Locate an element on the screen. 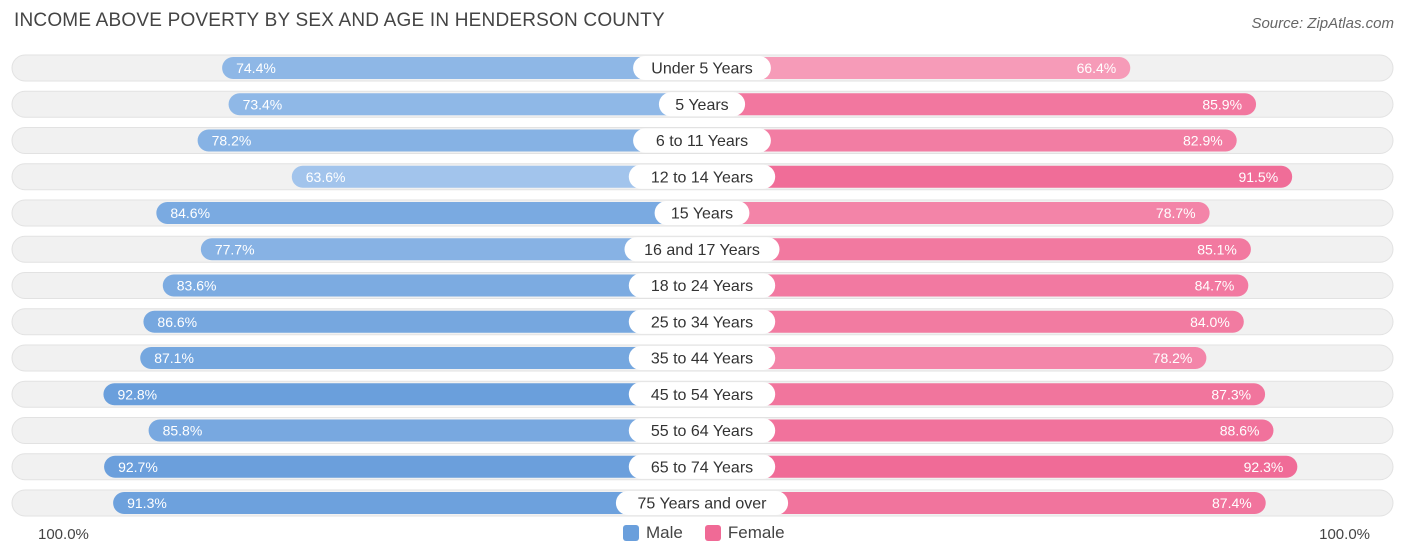  category-label: 25 to 34 Years is located at coordinates (702, 322).